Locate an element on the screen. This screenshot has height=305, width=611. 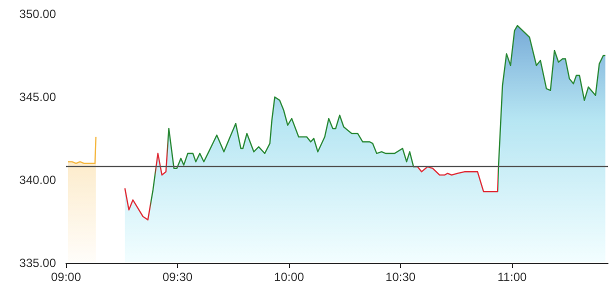
x-tick-label: 10:00 is located at coordinates (289, 277).